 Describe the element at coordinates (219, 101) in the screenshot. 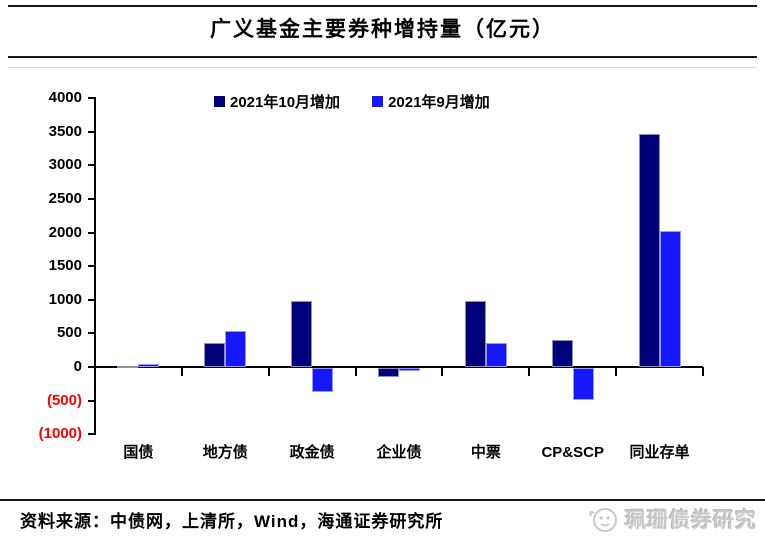

I see `legend-swatch-october-icon` at that location.